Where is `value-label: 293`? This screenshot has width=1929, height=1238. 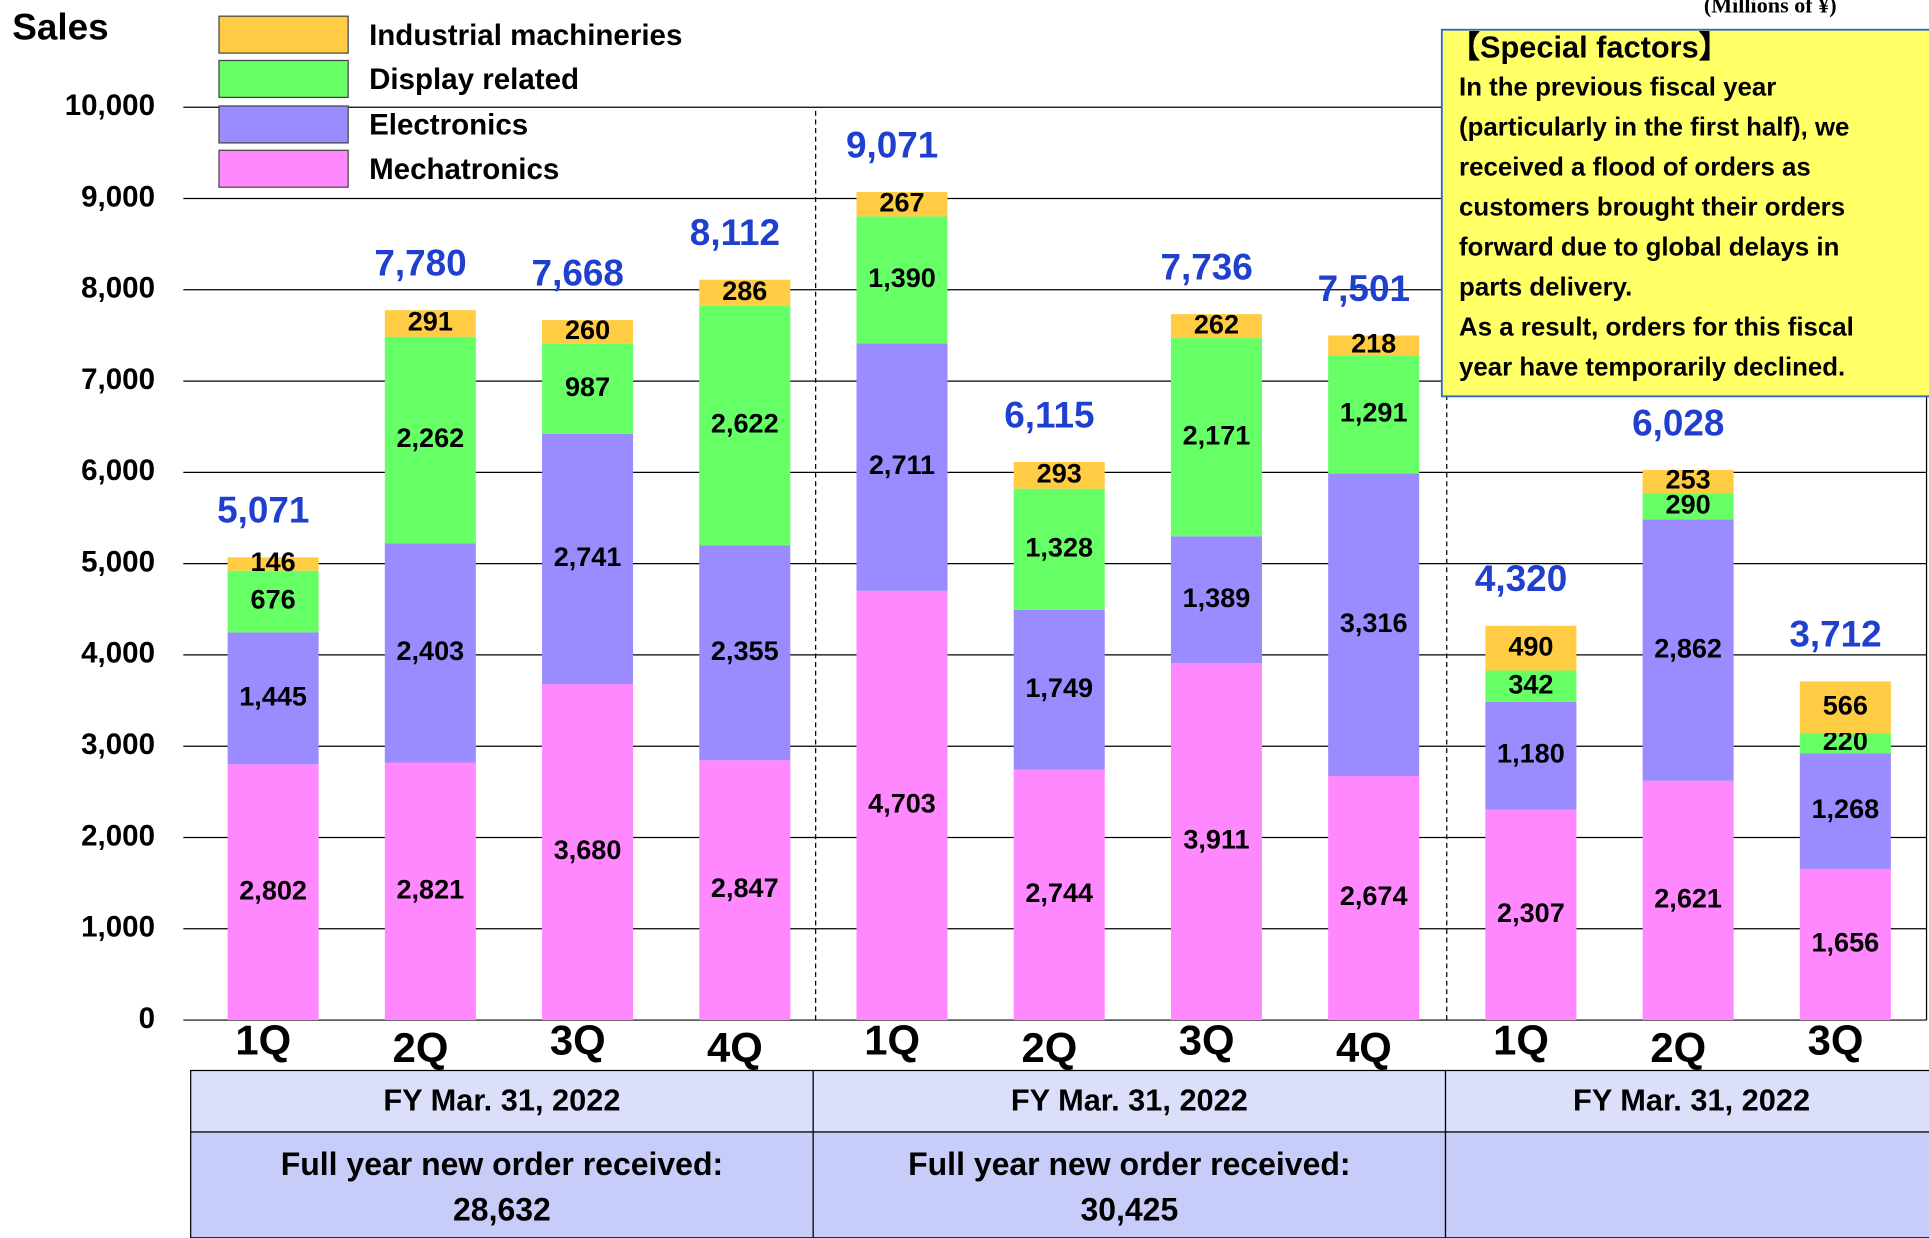
value-label: 293 is located at coordinates (1059, 473).